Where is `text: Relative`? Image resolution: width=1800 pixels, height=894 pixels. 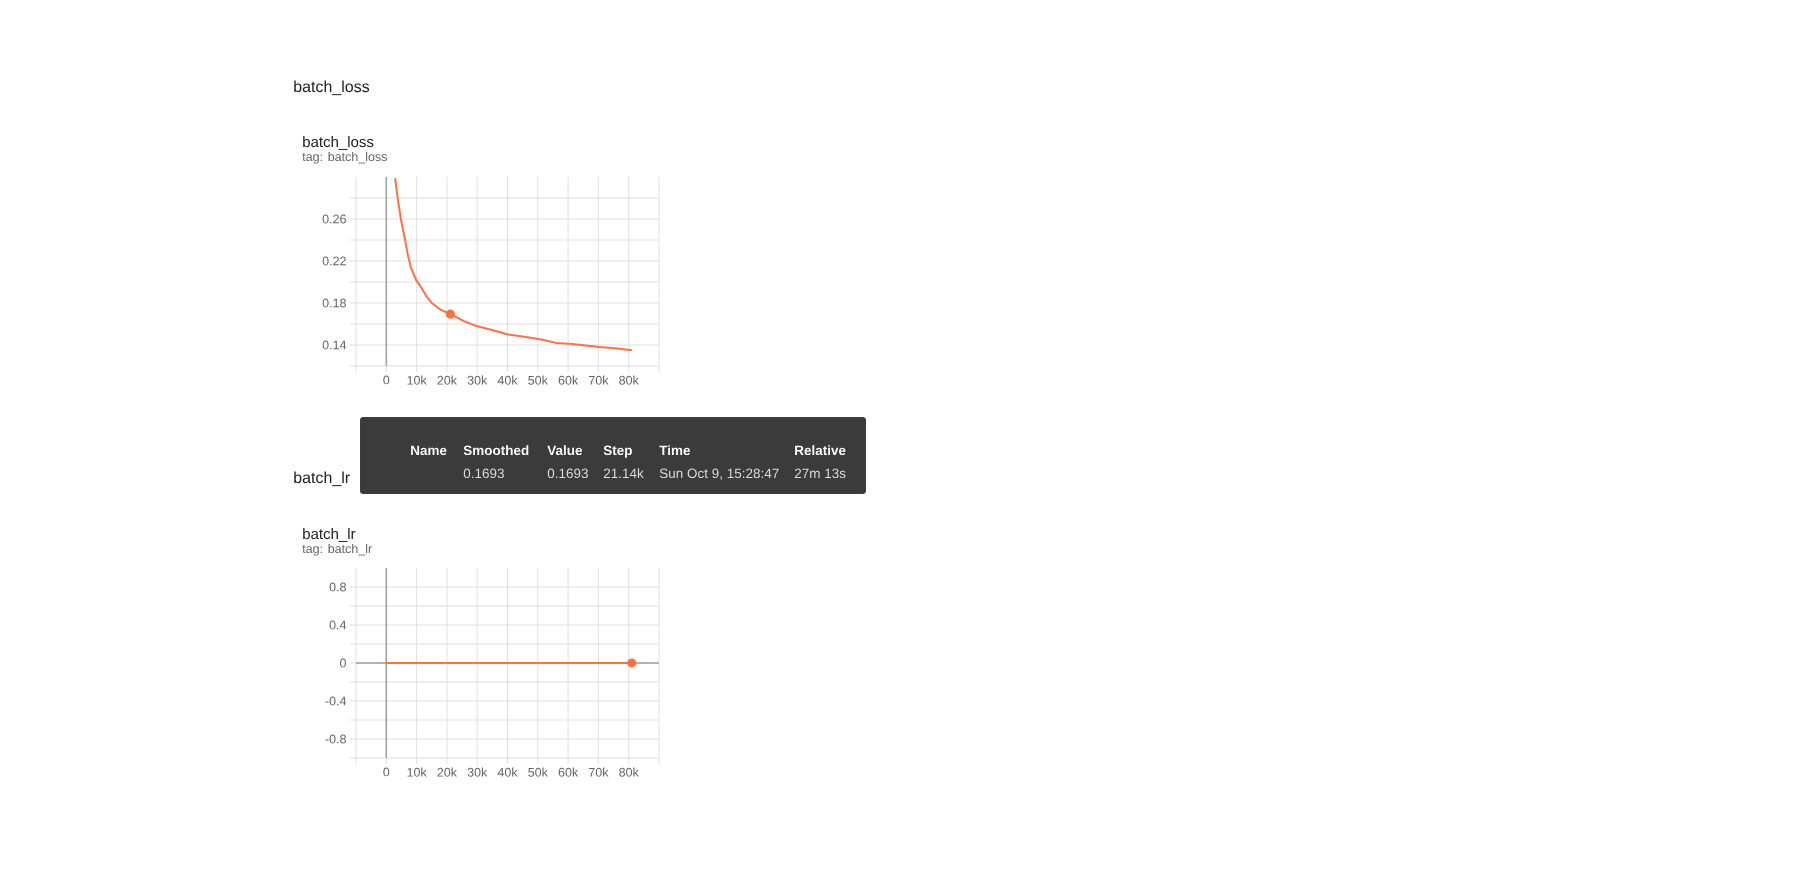 text: Relative is located at coordinates (820, 450).